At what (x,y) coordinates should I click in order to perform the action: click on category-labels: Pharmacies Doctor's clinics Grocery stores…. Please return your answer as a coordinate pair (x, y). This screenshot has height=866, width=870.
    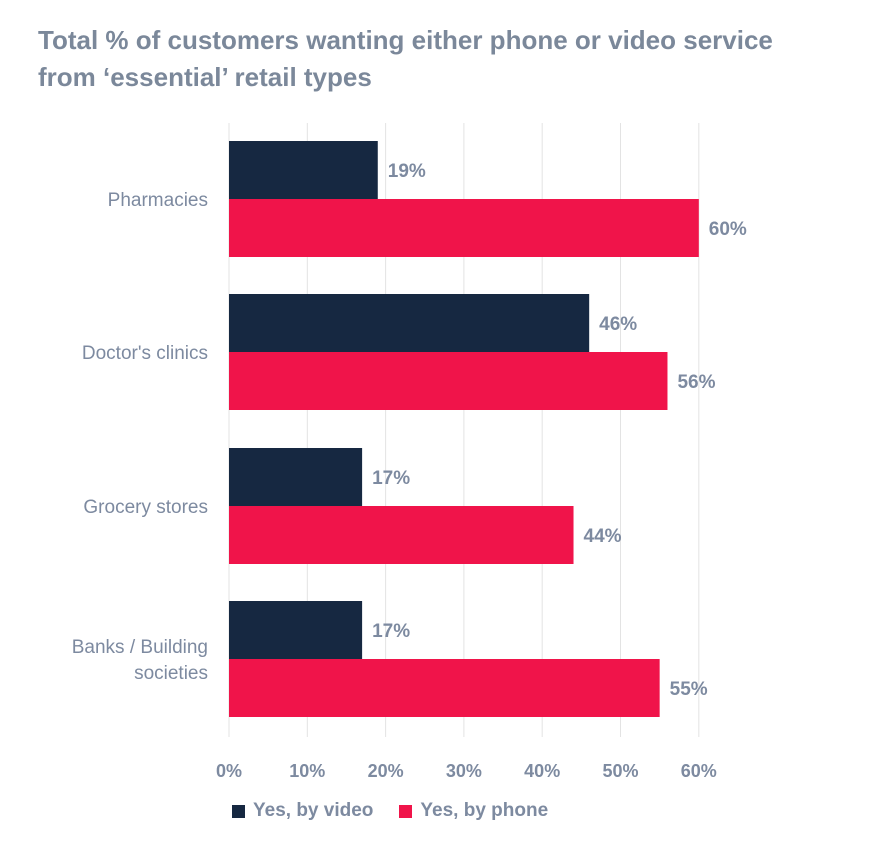
    Looking at the image, I should click on (140, 437).